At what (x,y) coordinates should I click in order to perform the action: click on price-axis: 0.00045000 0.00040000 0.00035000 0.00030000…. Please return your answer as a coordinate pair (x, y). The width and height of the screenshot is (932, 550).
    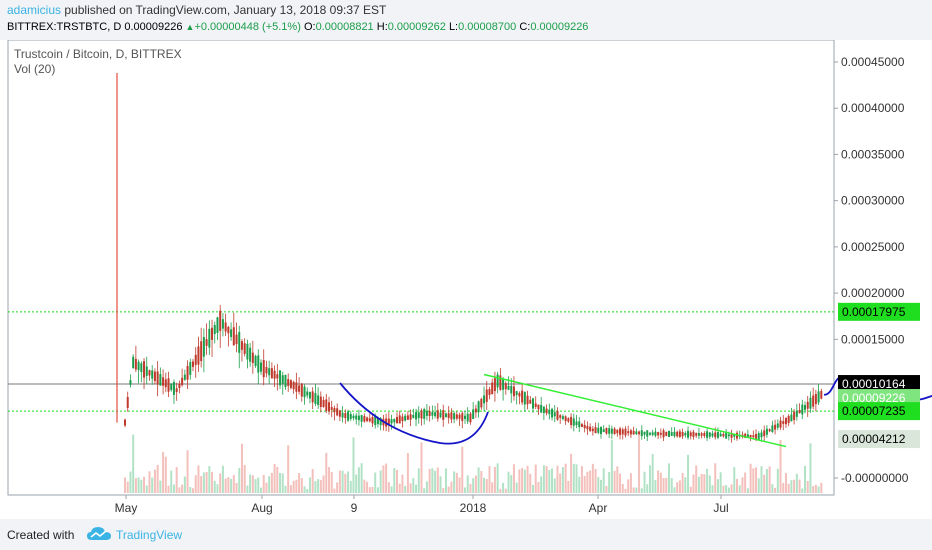
    Looking at the image, I should click on (877, 270).